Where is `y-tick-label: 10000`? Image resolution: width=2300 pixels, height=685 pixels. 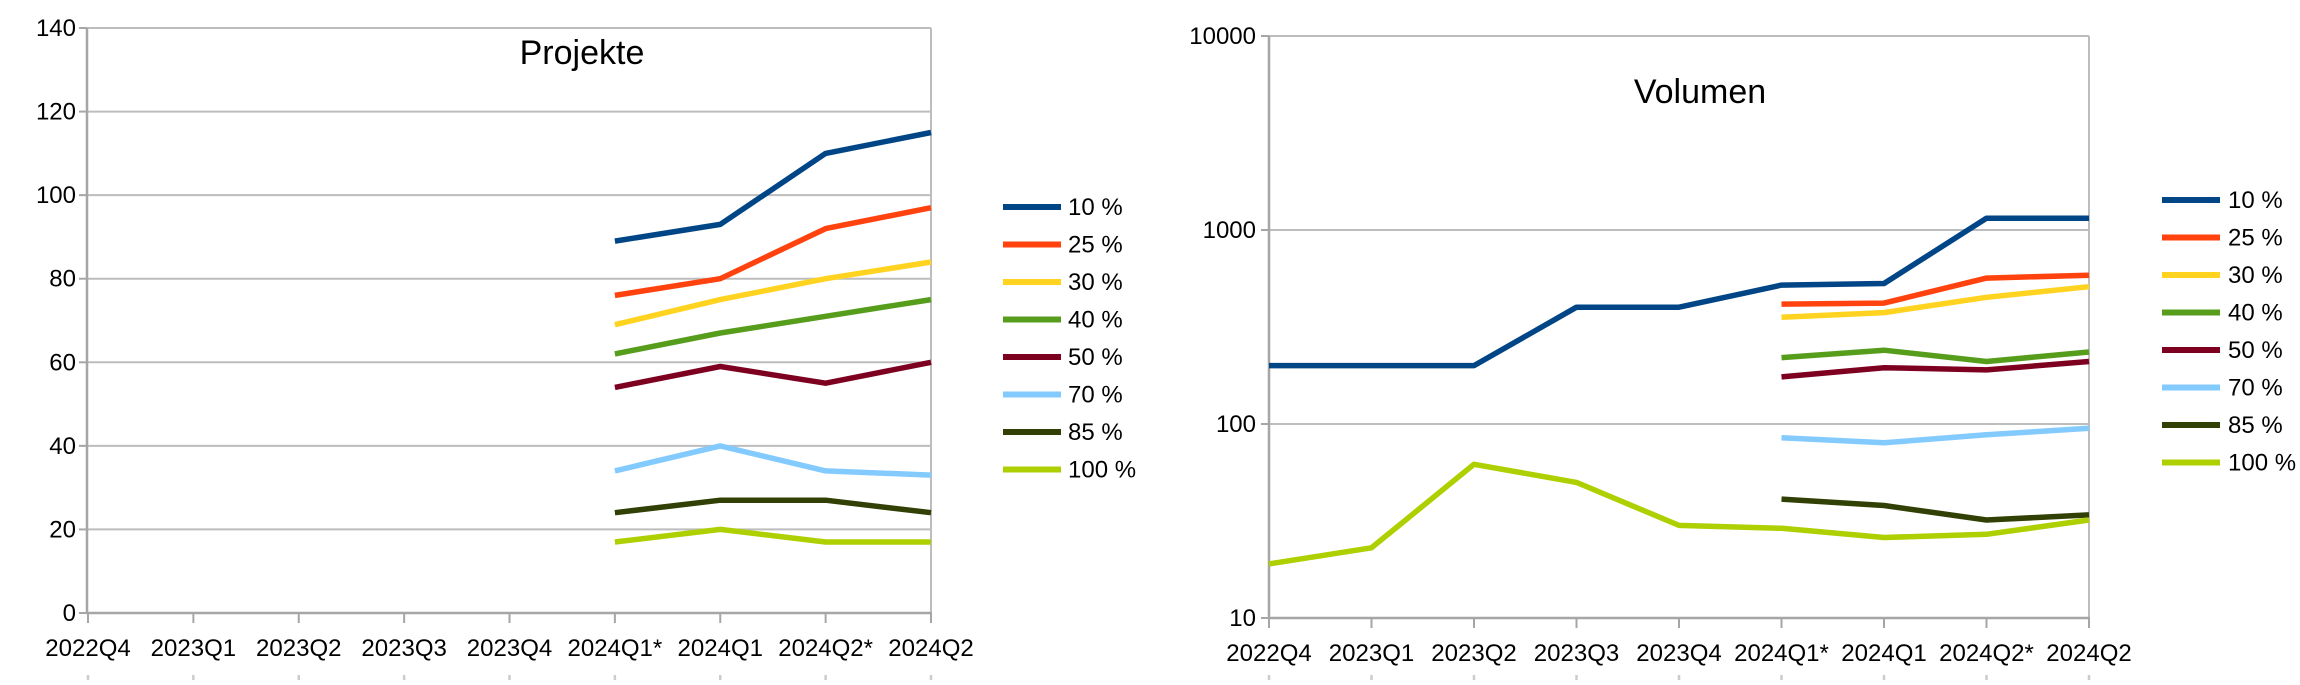 y-tick-label: 10000 is located at coordinates (1222, 36).